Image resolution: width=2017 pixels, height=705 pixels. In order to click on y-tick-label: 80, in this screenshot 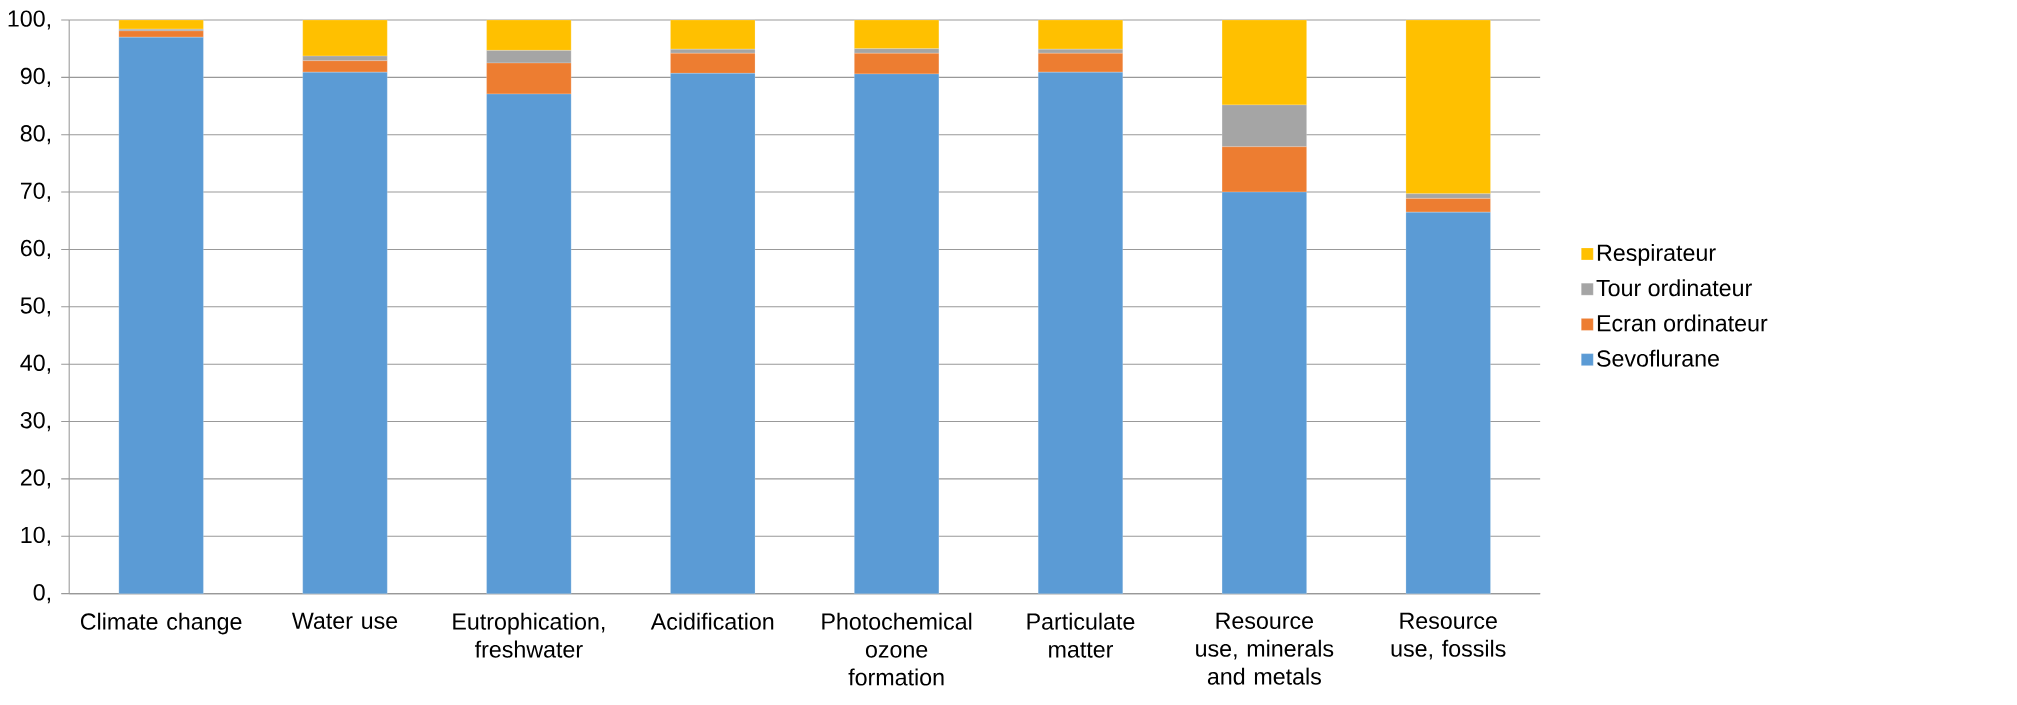, I will do `click(35, 135)`.